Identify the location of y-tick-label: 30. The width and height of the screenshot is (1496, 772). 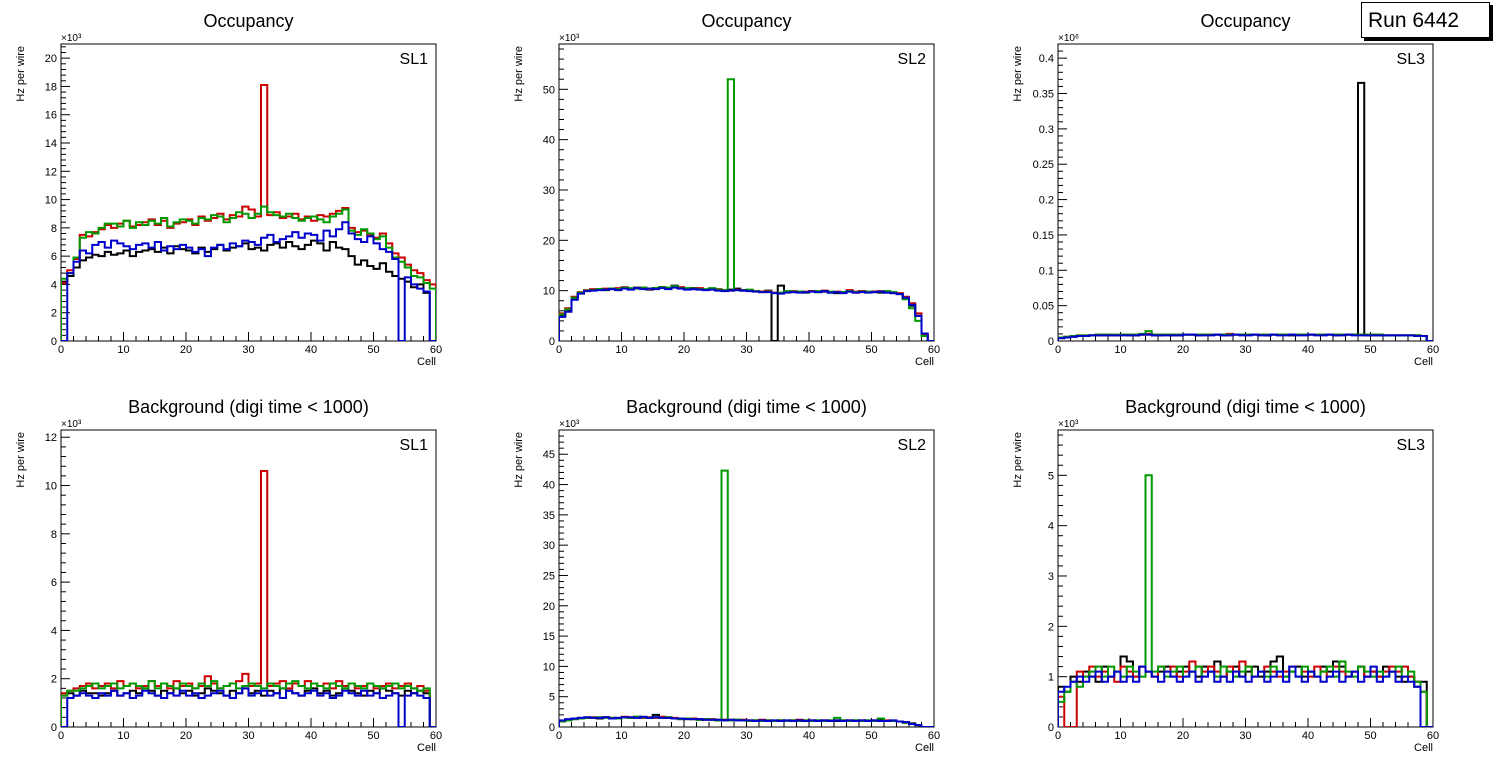
(549, 191).